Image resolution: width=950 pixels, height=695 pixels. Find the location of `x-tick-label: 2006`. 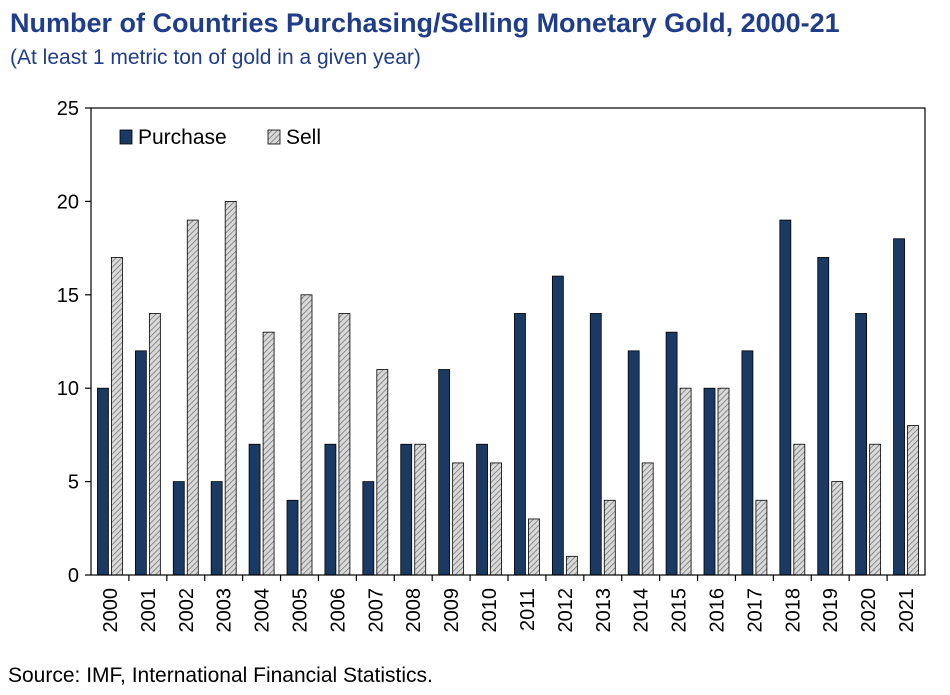

x-tick-label: 2006 is located at coordinates (338, 610).